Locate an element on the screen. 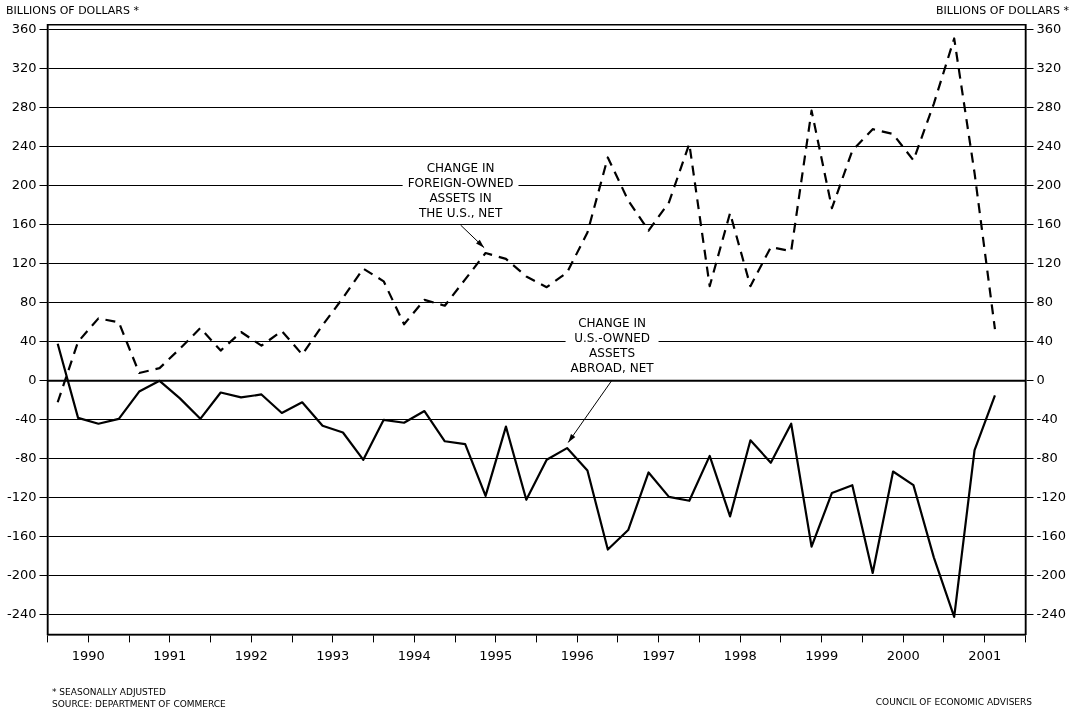 This screenshot has height=721, width=1077. x-tick-label: 2001 is located at coordinates (985, 655).